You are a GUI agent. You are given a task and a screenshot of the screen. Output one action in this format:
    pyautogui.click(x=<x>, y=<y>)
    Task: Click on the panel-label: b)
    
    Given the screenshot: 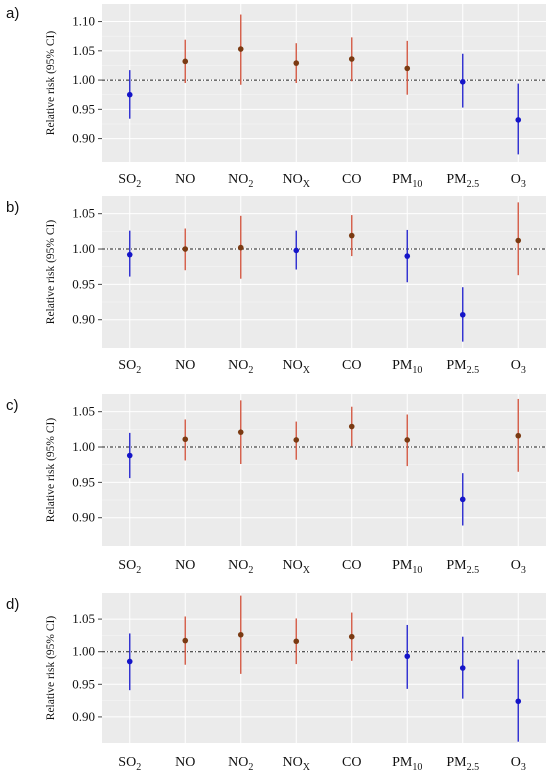 What is the action you would take?
    pyautogui.click(x=12, y=207)
    